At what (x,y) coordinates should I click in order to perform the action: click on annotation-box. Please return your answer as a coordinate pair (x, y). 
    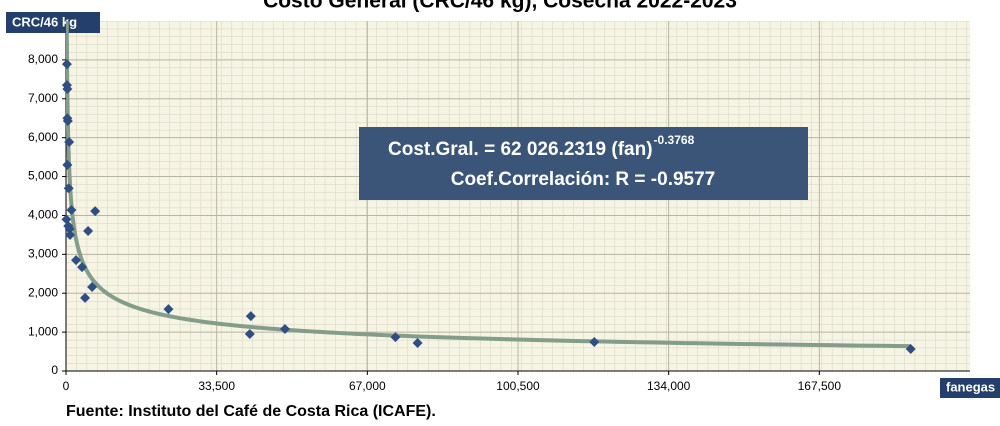
    Looking at the image, I should click on (583, 163).